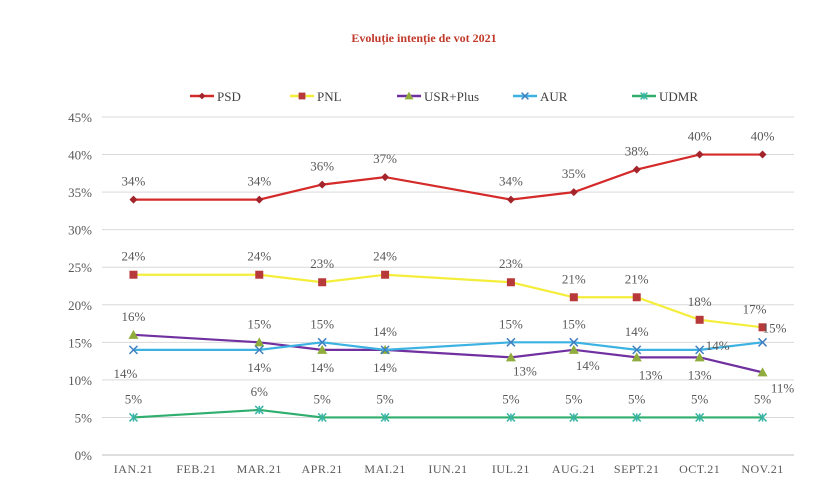  What do you see at coordinates (133, 469) in the screenshot?
I see `x-tick-label: IAN.21` at bounding box center [133, 469].